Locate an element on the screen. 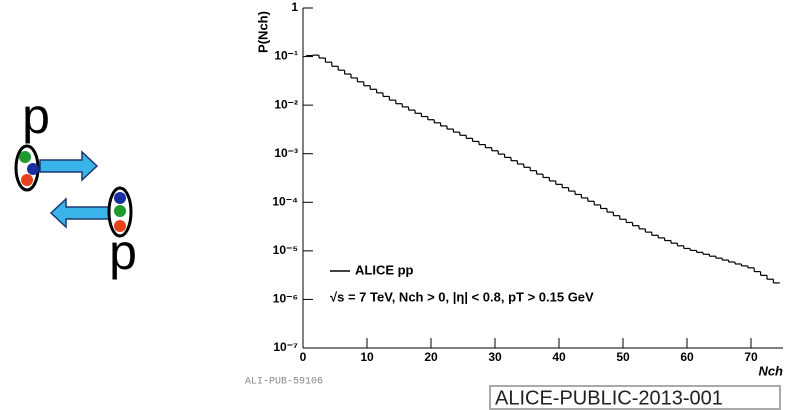 The width and height of the screenshot is (788, 410). x-tick-label: 20 is located at coordinates (431, 357).